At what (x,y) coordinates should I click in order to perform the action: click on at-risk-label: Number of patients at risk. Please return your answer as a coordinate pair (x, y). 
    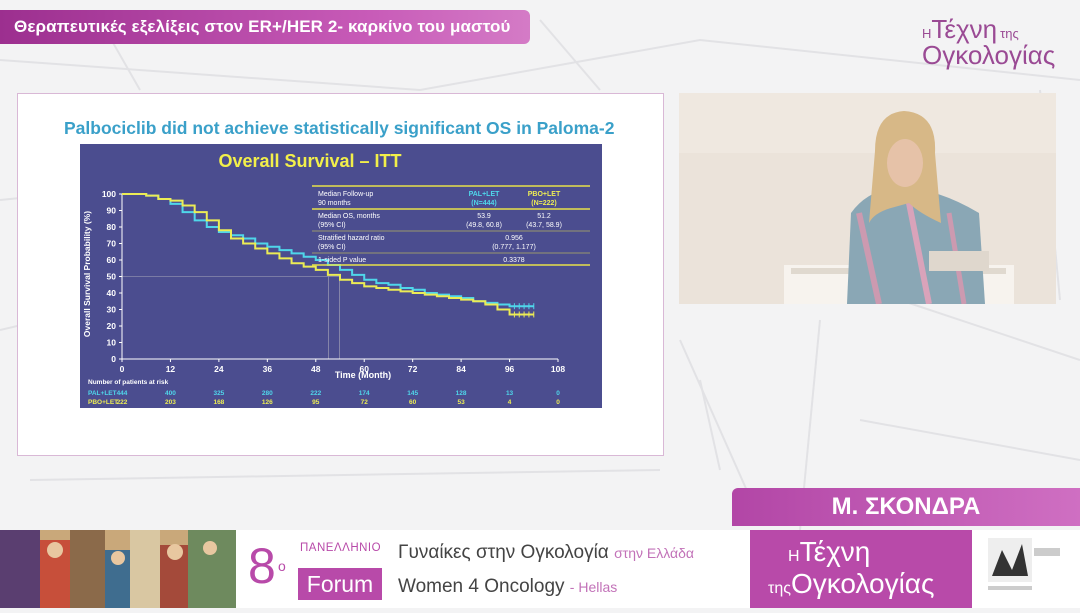
    Looking at the image, I should click on (128, 382).